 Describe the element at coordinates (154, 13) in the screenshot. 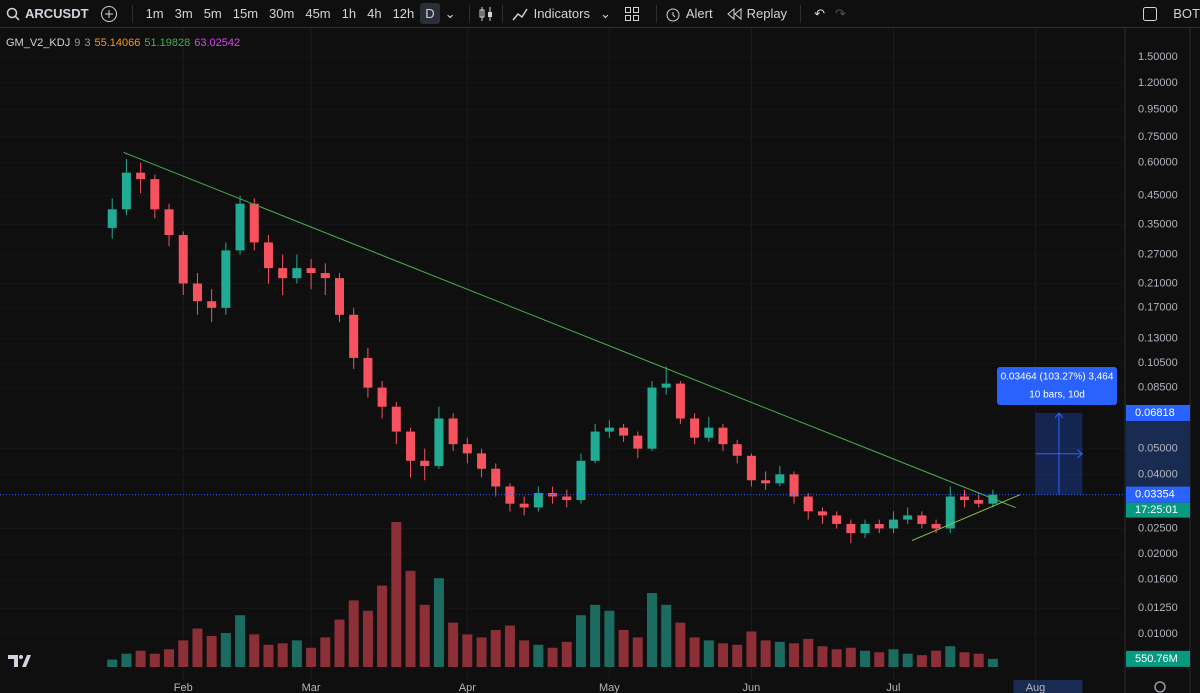

I see `interval-button: 1m` at that location.